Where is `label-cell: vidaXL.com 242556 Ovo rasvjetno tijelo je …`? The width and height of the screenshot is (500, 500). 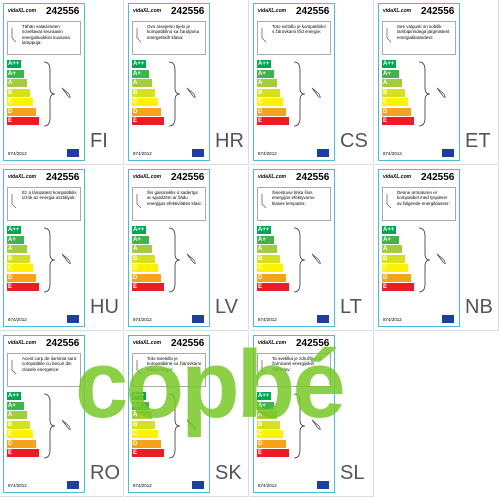
label-cell: vidaXL.com 242556 Ovo rasvjetno tijelo je … is located at coordinates (187, 82).